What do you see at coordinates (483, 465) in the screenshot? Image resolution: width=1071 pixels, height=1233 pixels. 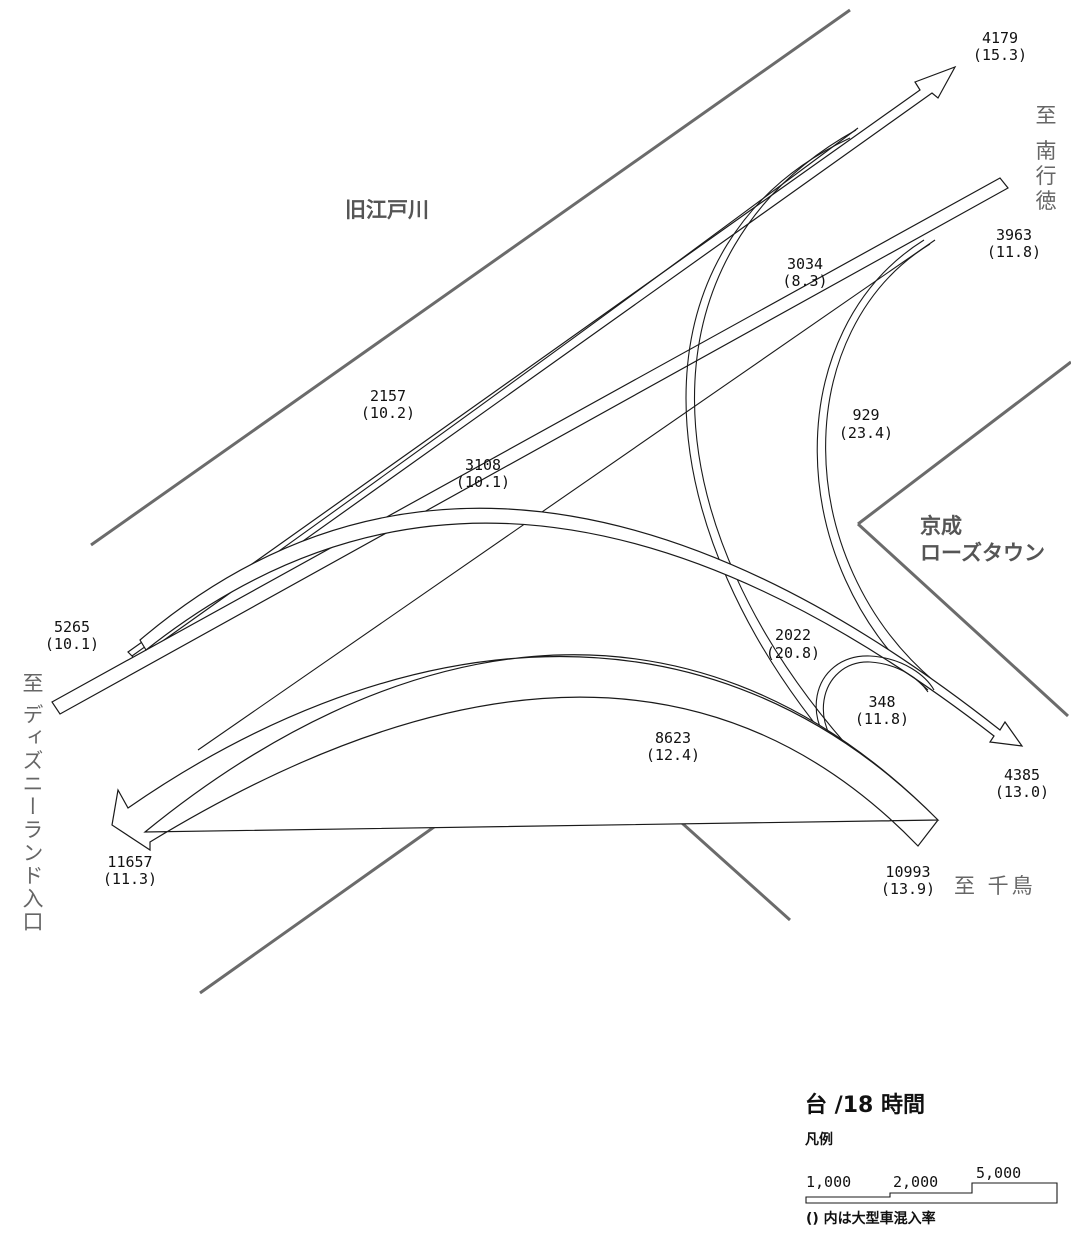 I see `svg-text: 3108` at bounding box center [483, 465].